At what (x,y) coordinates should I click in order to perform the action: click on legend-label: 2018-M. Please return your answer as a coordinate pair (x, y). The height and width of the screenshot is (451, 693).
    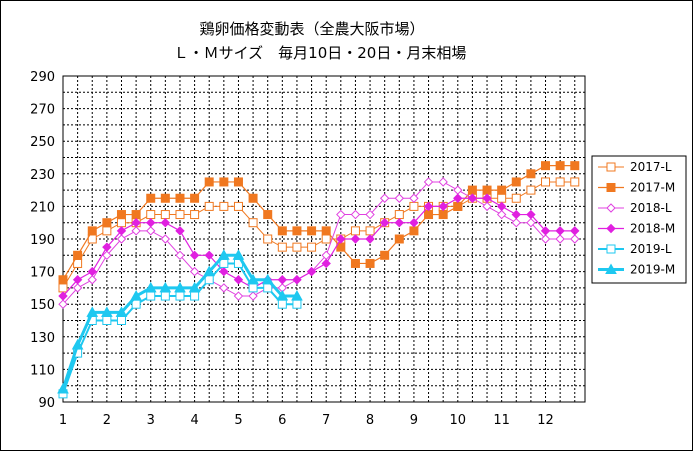
    Looking at the image, I should click on (652, 229).